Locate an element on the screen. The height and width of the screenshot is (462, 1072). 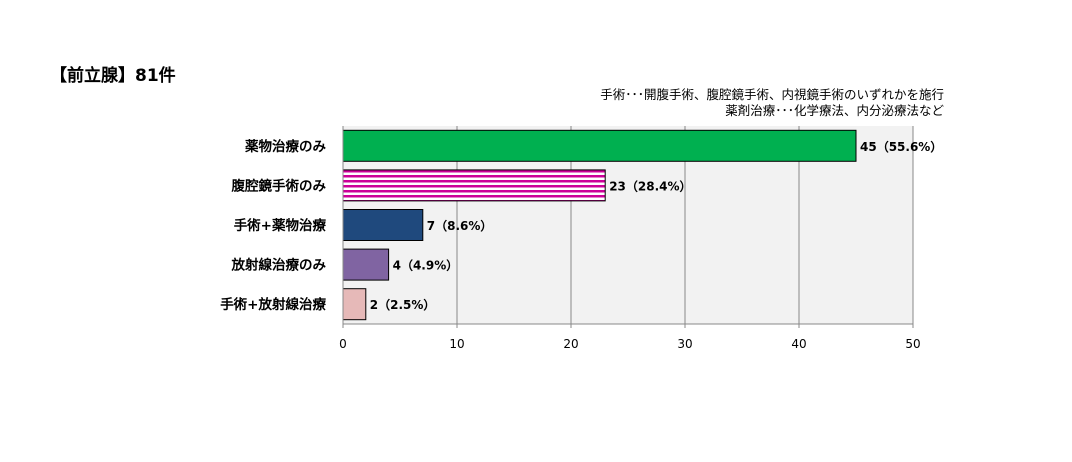
x-tick-label: 20 is located at coordinates (570, 344).